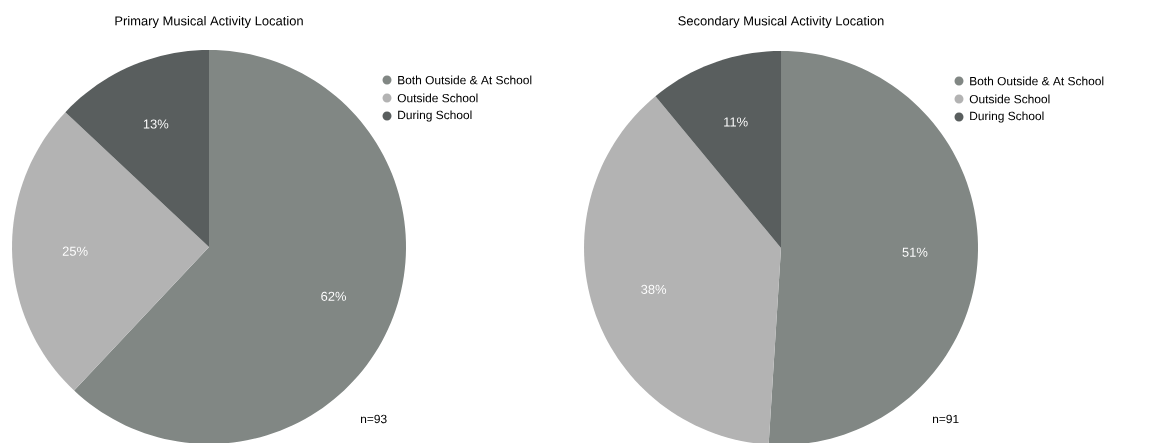 This screenshot has height=443, width=1158. Describe the element at coordinates (75, 251) in the screenshot. I see `data-label: 25%` at that location.